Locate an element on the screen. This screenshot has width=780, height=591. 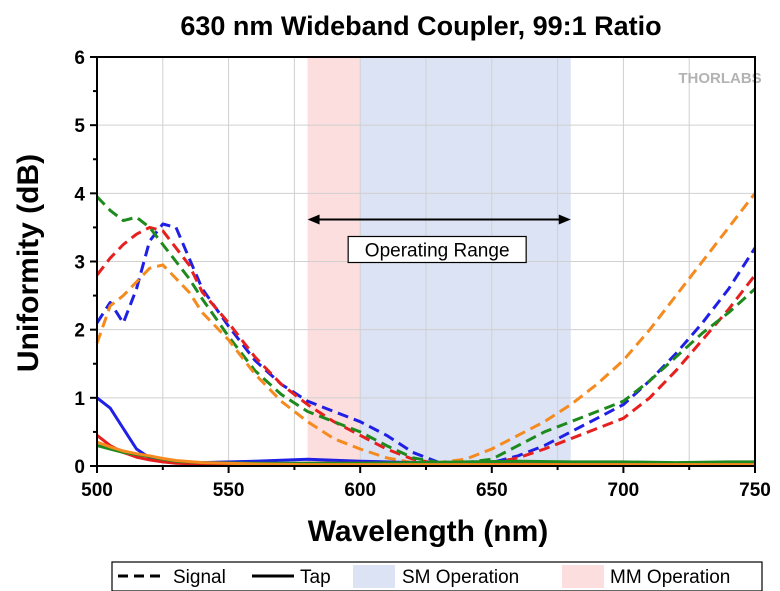
legend-mm-swatch is located at coordinates (583, 576).